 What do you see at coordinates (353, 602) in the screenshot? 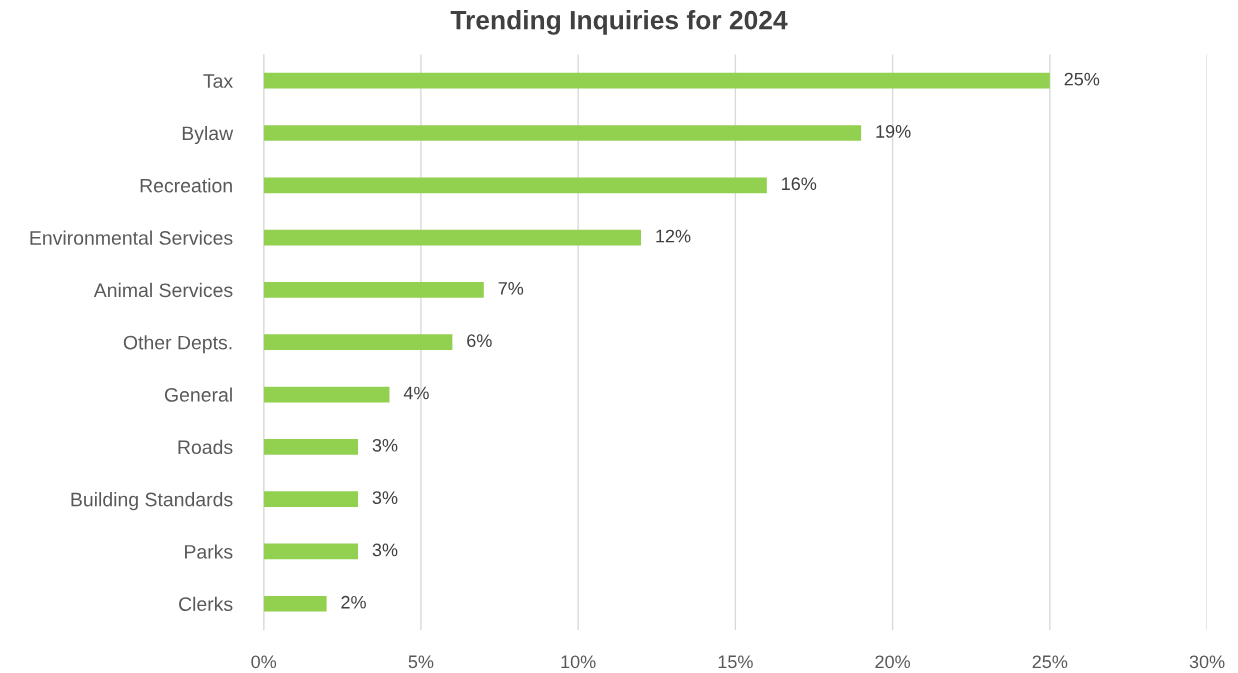
I see `data-label: 2%` at bounding box center [353, 602].